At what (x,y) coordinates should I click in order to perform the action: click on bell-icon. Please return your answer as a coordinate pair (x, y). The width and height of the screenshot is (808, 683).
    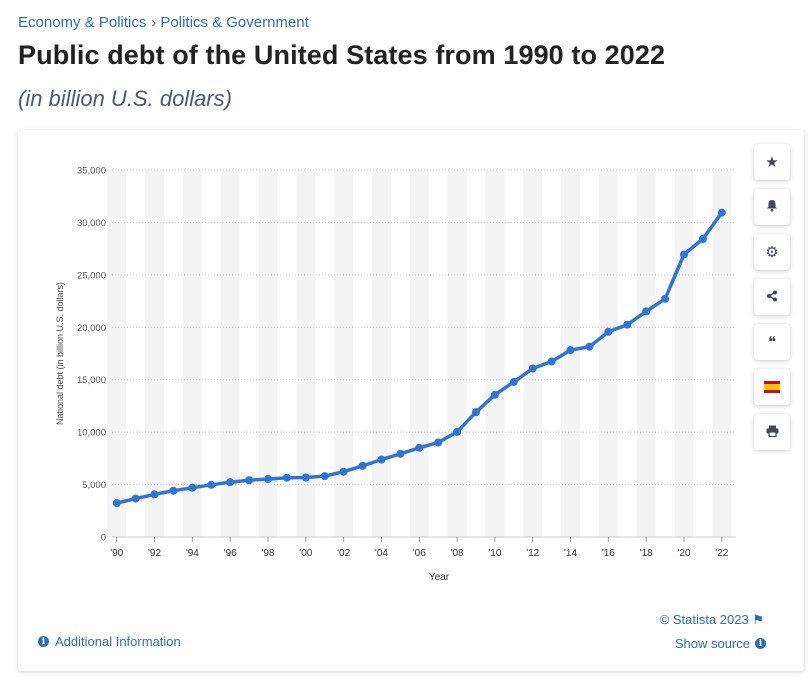
    Looking at the image, I should click on (772, 207).